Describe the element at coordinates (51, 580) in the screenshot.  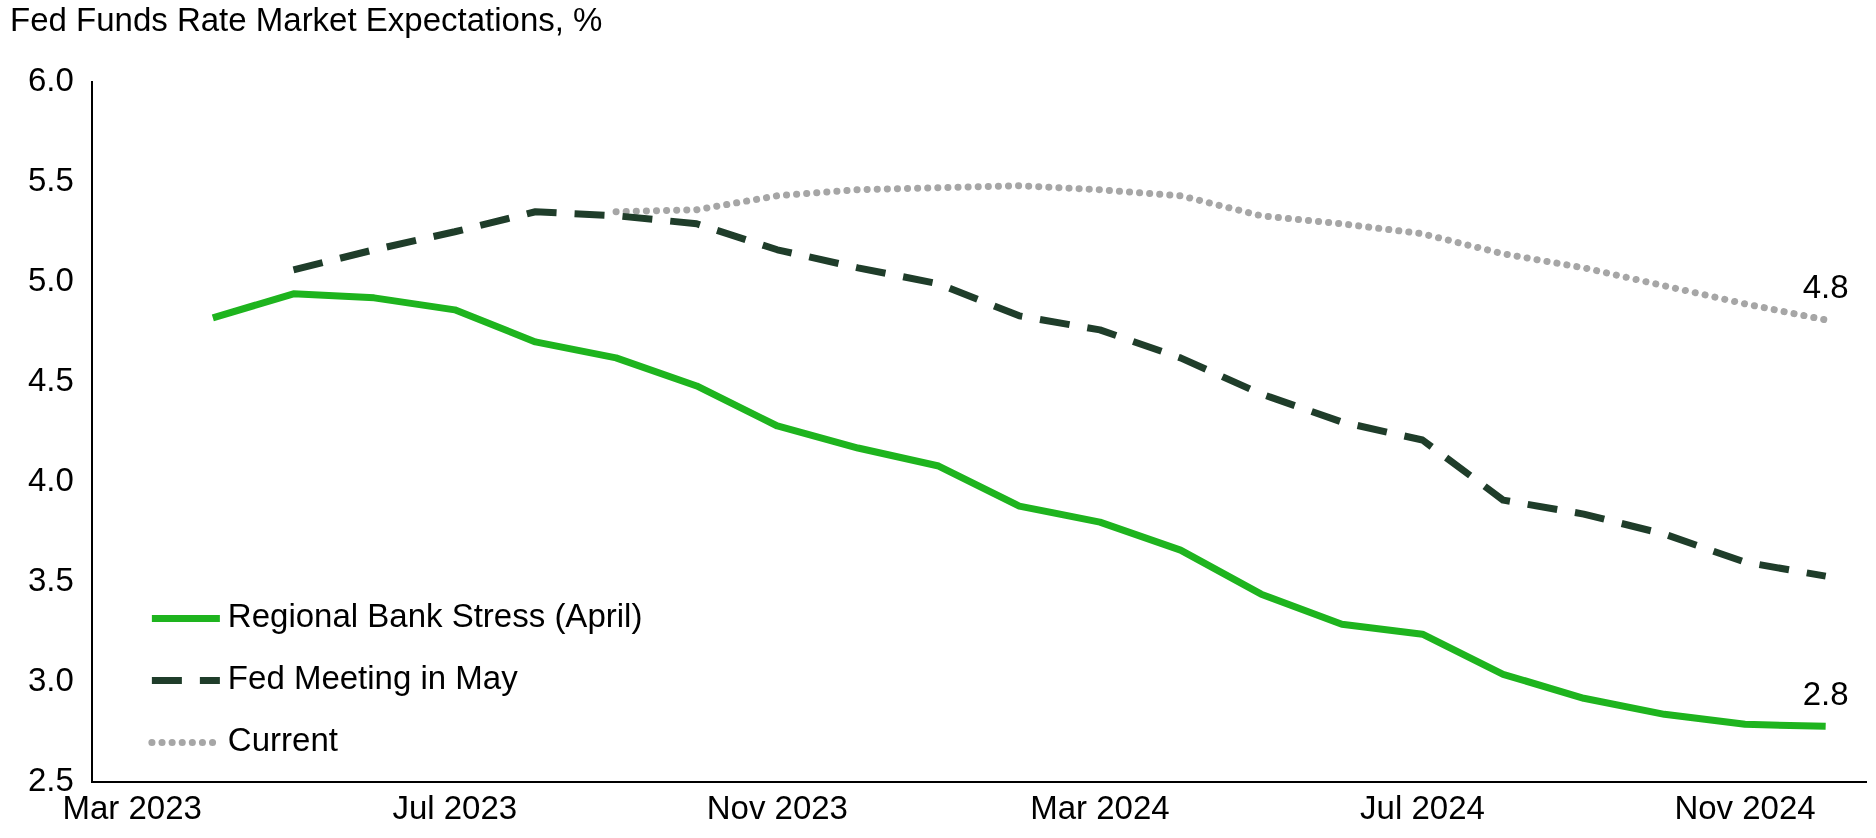
I see `y-tick-label: 3.5` at that location.